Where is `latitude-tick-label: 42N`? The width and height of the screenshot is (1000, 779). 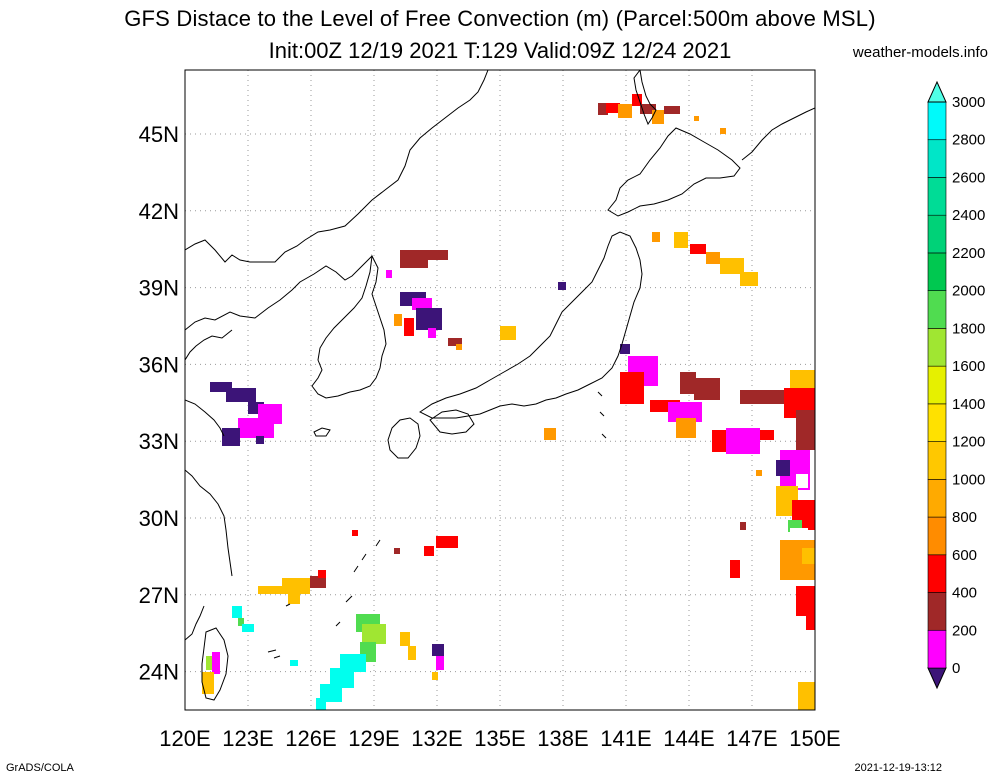
latitude-tick-label: 42N is located at coordinates (159, 211).